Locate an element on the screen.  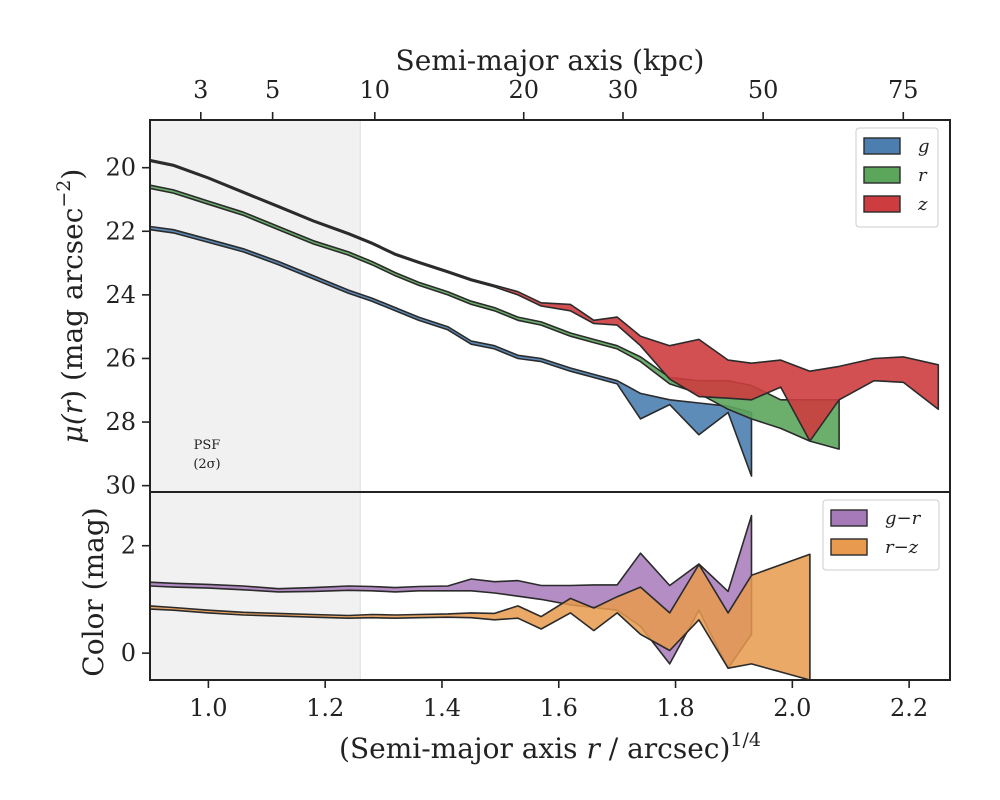
x-axis-title: (Semi-major axis r / arcsec)1/4 is located at coordinates (550, 747).